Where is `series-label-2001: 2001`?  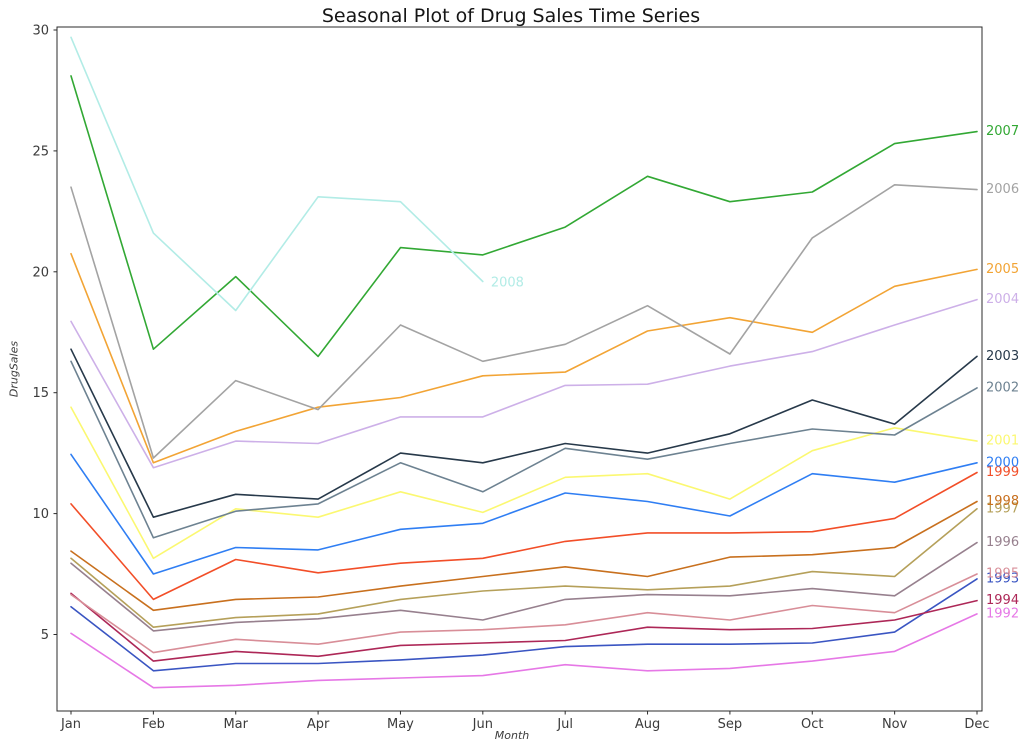 series-label-2001: 2001 is located at coordinates (1002, 441).